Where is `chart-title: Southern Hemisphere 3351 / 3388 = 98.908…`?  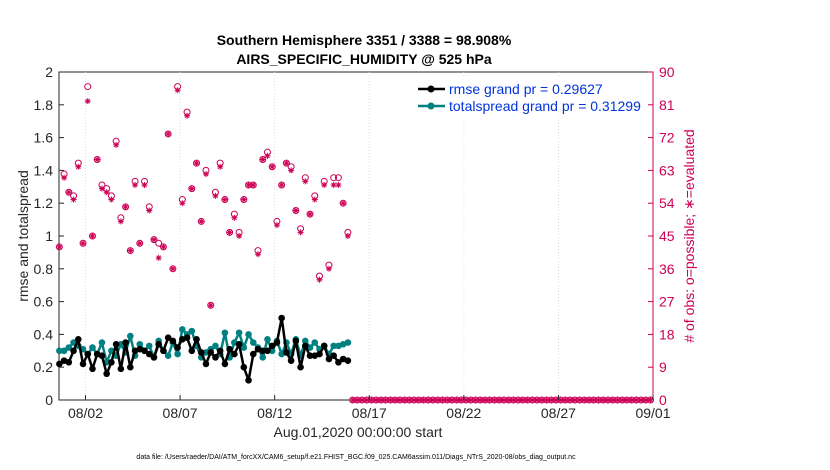
chart-title: Southern Hemisphere 3351 / 3388 = 98.908… is located at coordinates (364, 40).